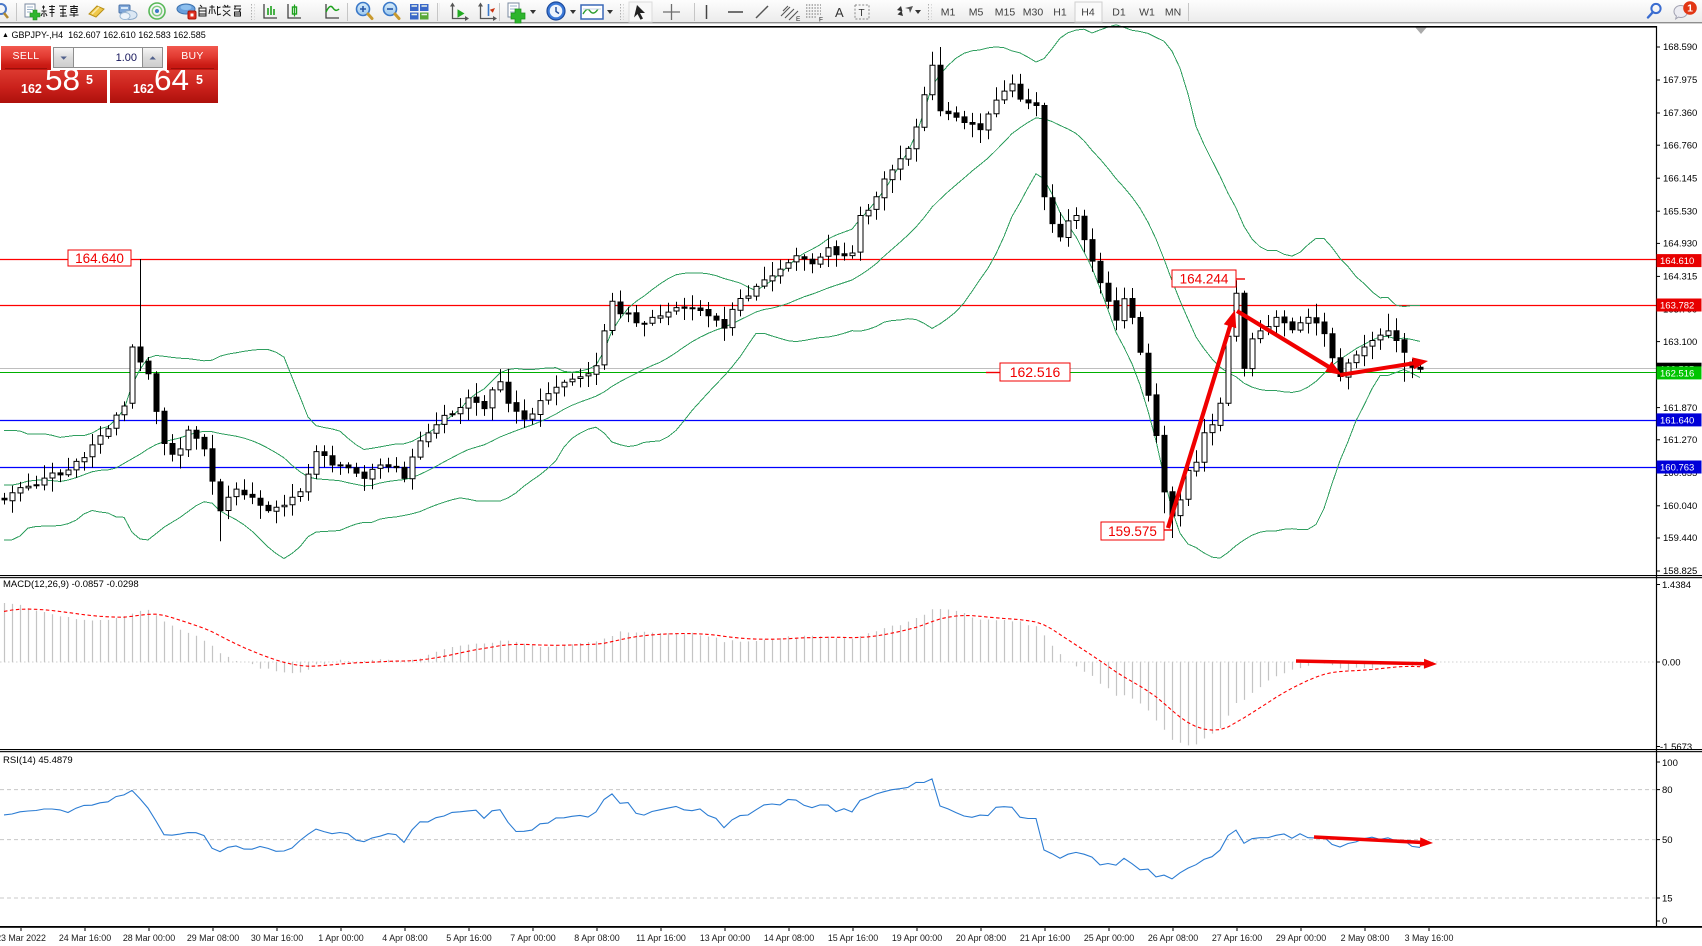 The image size is (1702, 946). What do you see at coordinates (149, 938) in the screenshot?
I see `svg-text: 28 Mar 00:00` at bounding box center [149, 938].